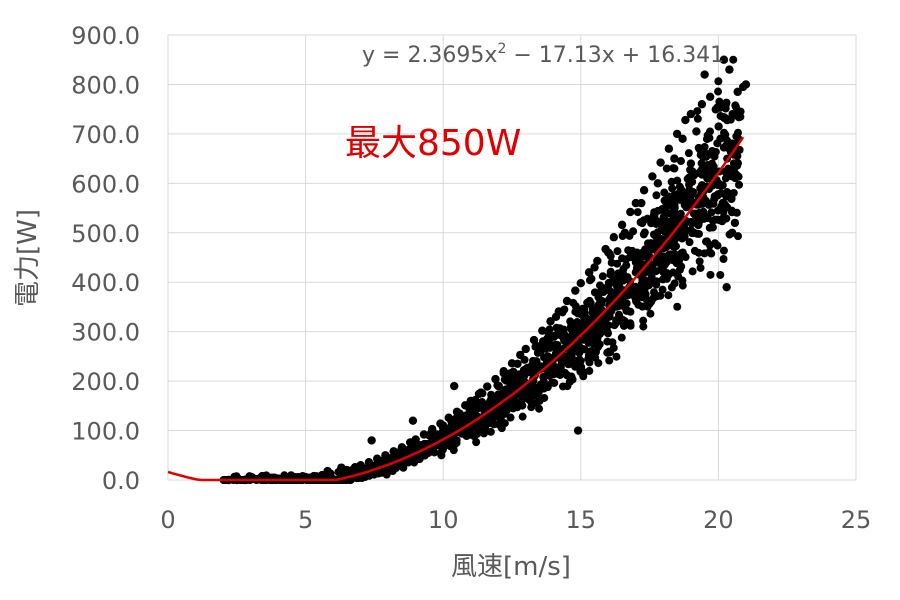 This screenshot has width=900, height=600. What do you see at coordinates (105, 234) in the screenshot?
I see `y-tick-label: 500.0` at bounding box center [105, 234].